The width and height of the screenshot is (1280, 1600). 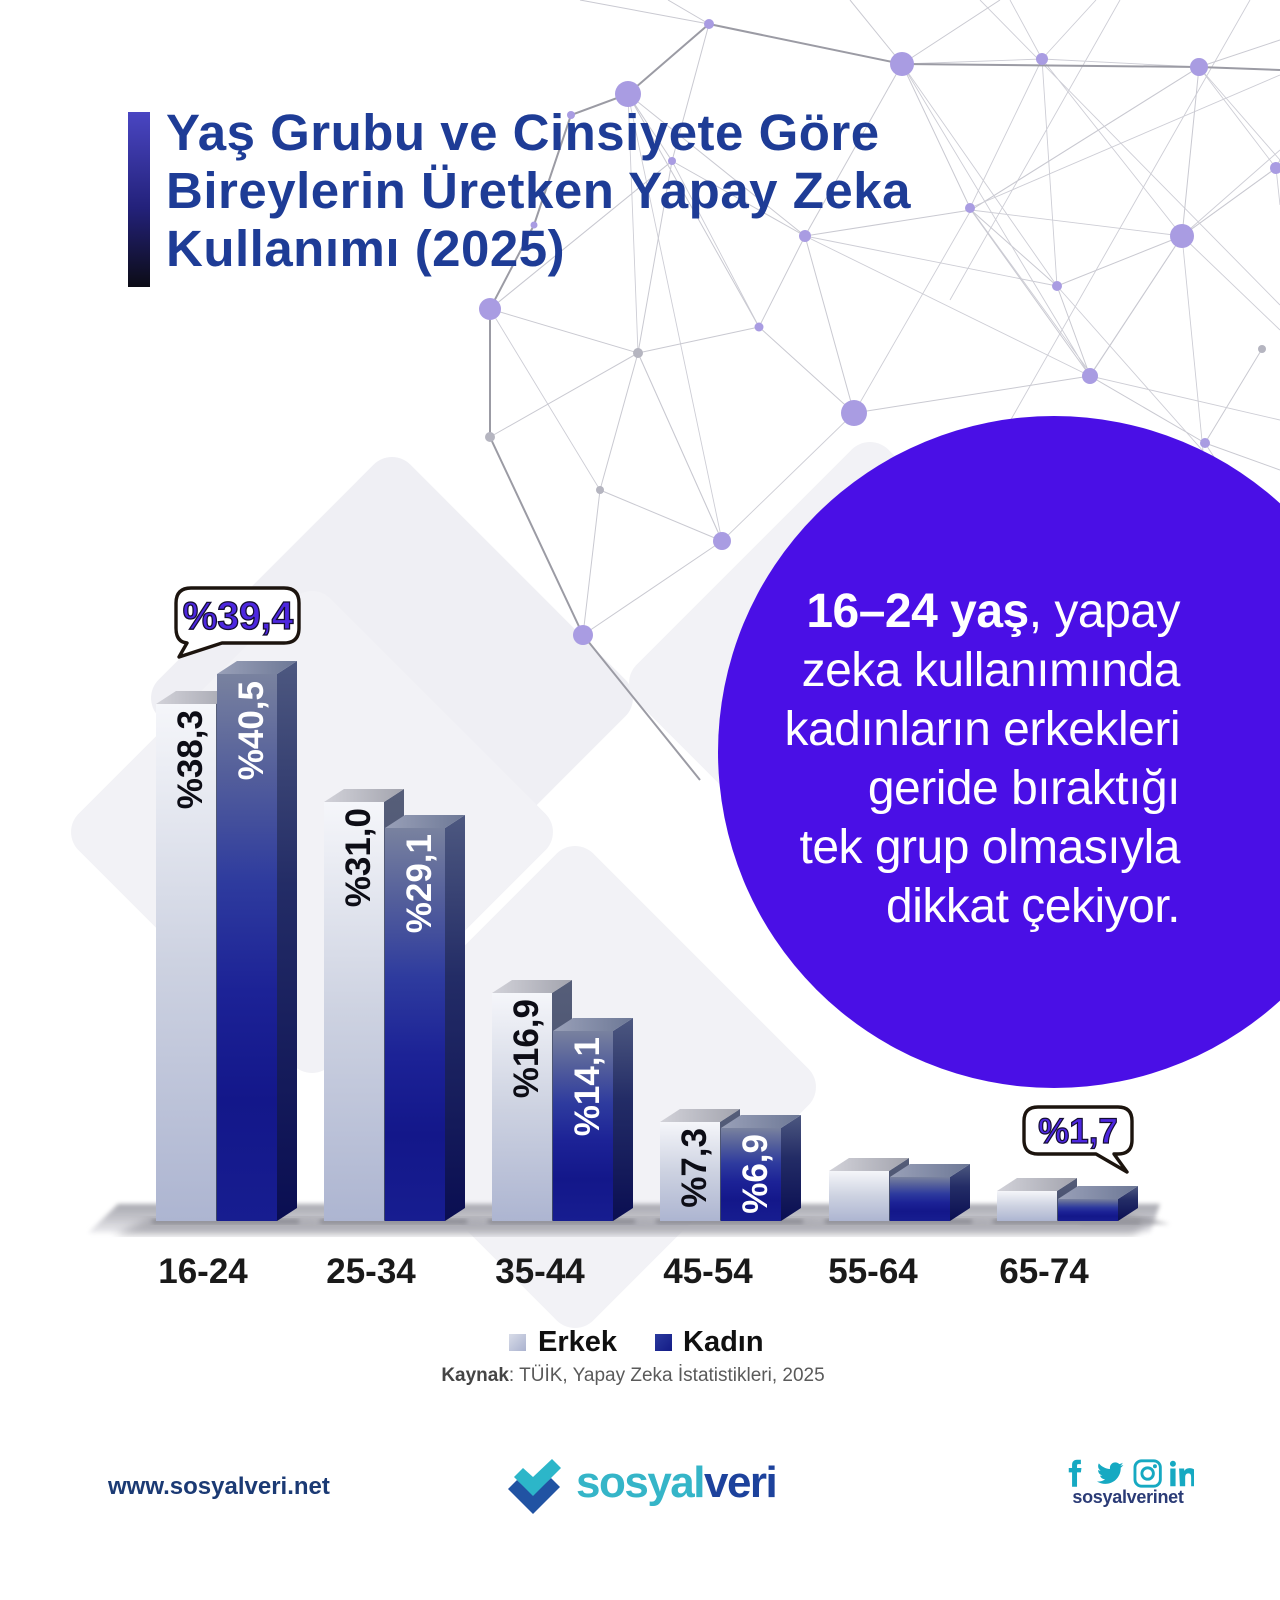 I want to click on svg-text: %1,7, so click(x=1078, y=1131).